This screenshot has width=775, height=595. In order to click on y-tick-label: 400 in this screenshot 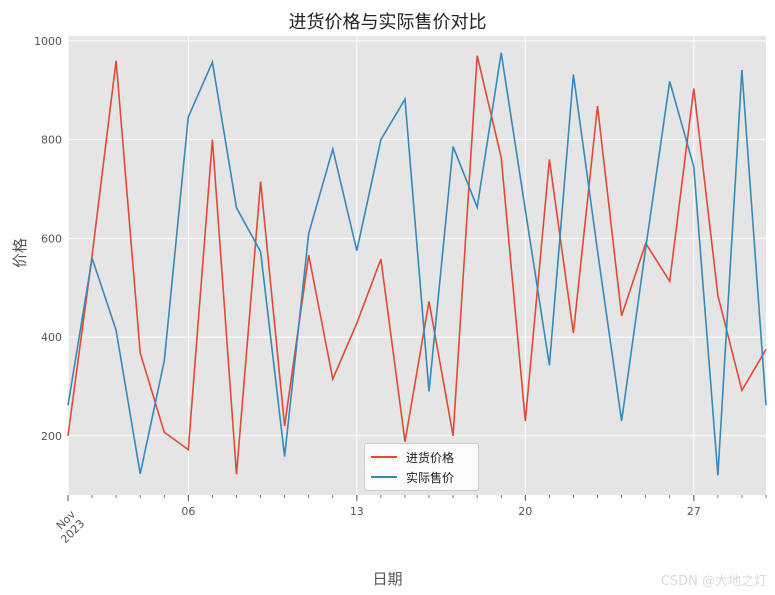, I will do `click(51, 337)`.